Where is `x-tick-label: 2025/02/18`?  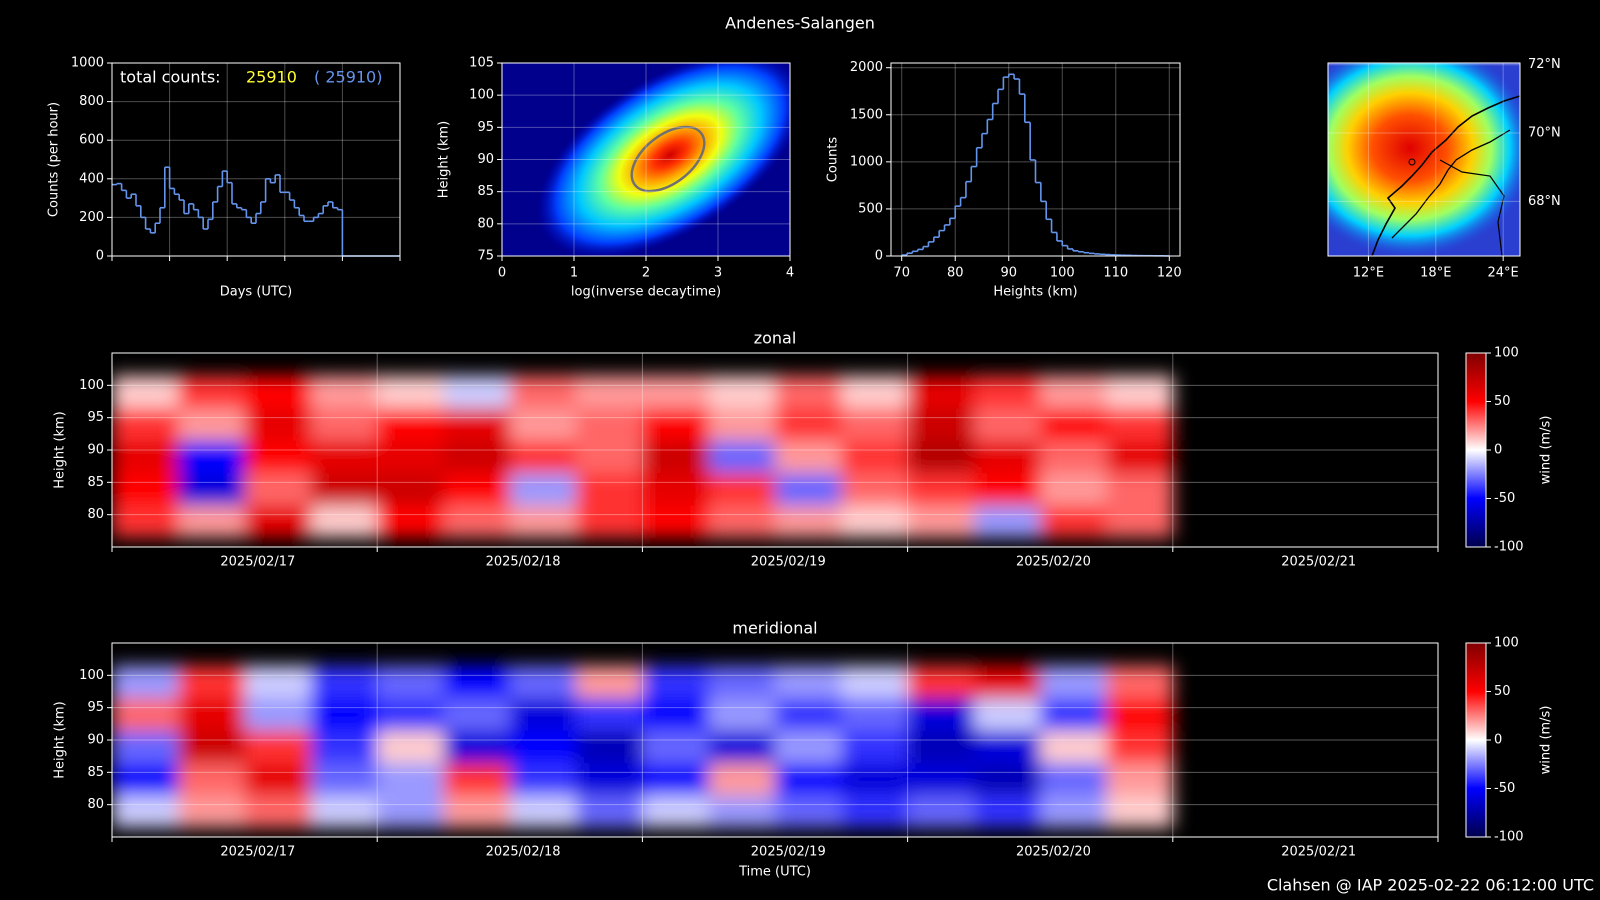
x-tick-label: 2025/02/18 is located at coordinates (523, 562).